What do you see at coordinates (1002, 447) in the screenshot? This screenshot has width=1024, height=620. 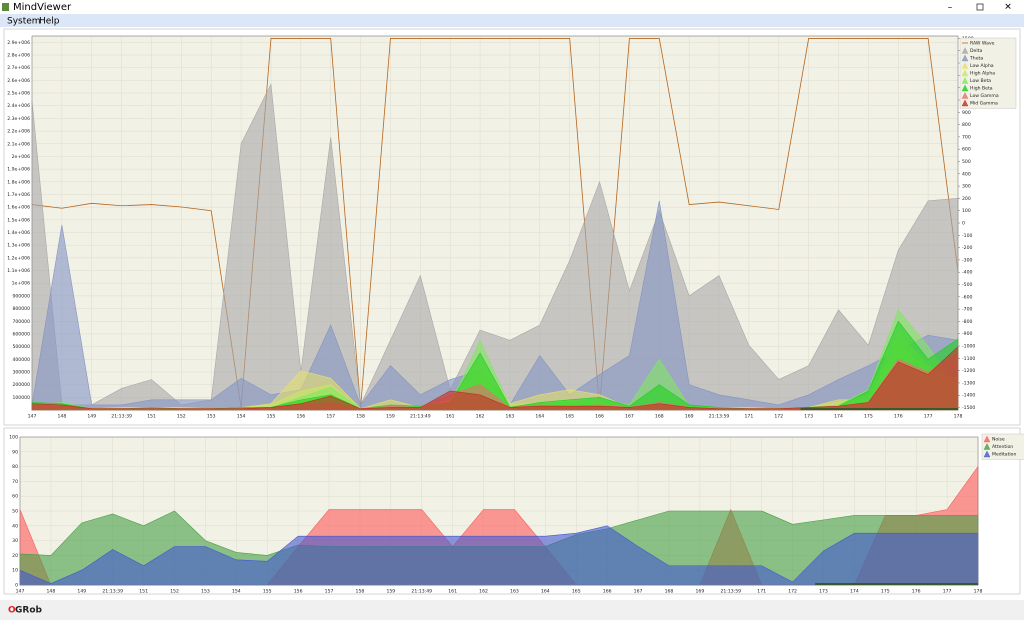 I see `legend-label: Attention` at bounding box center [1002, 447].